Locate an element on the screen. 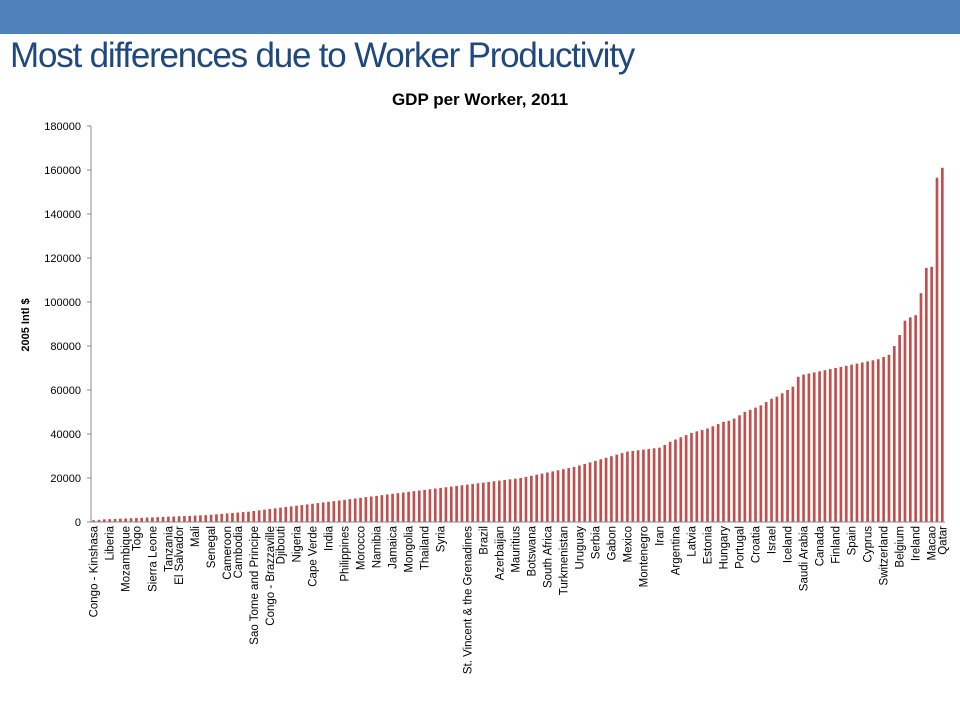  x-tick-label: Sierra Leone is located at coordinates (153, 559).